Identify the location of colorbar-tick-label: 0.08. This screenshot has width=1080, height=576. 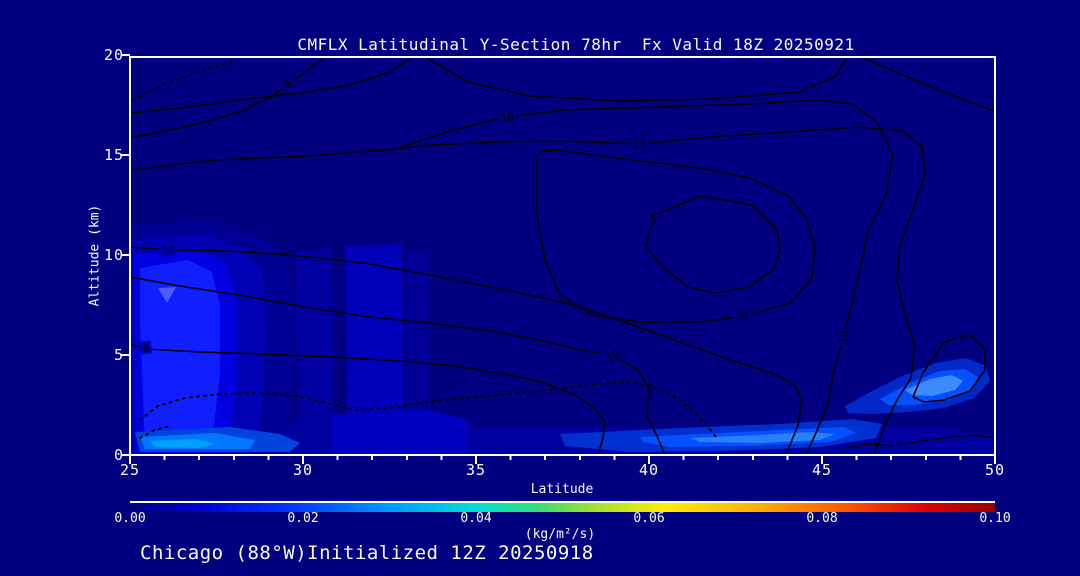
(822, 518).